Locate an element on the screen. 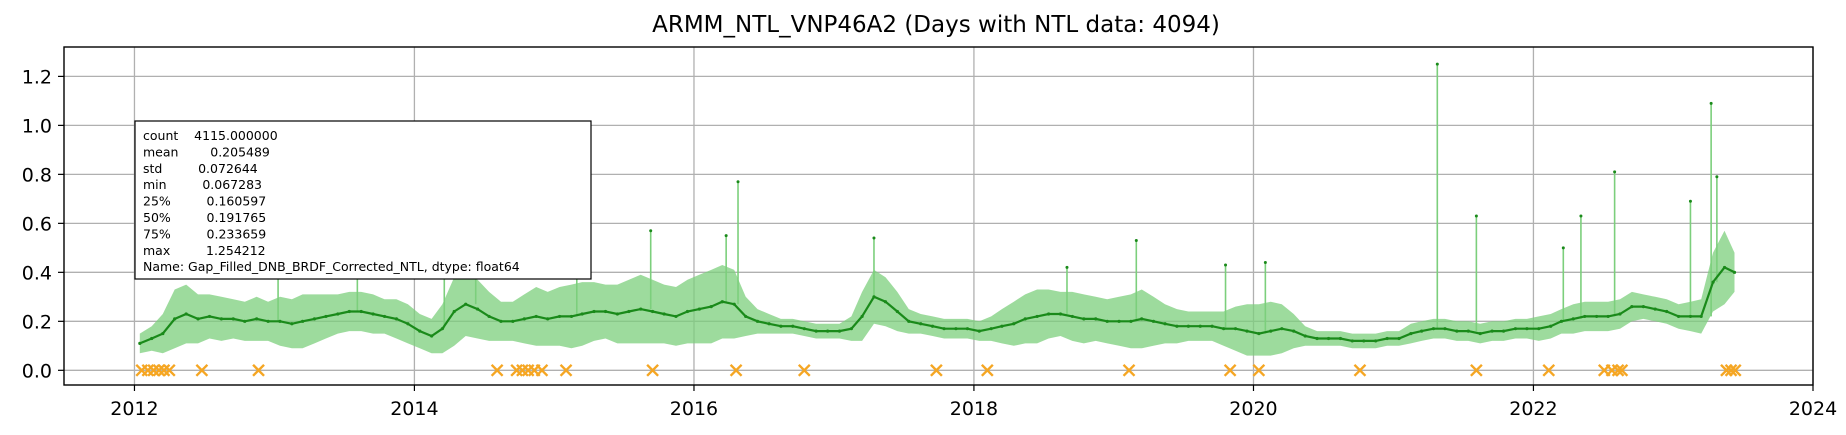 The image size is (1846, 435). y-tick-label: 0.4 is located at coordinates (37, 273).